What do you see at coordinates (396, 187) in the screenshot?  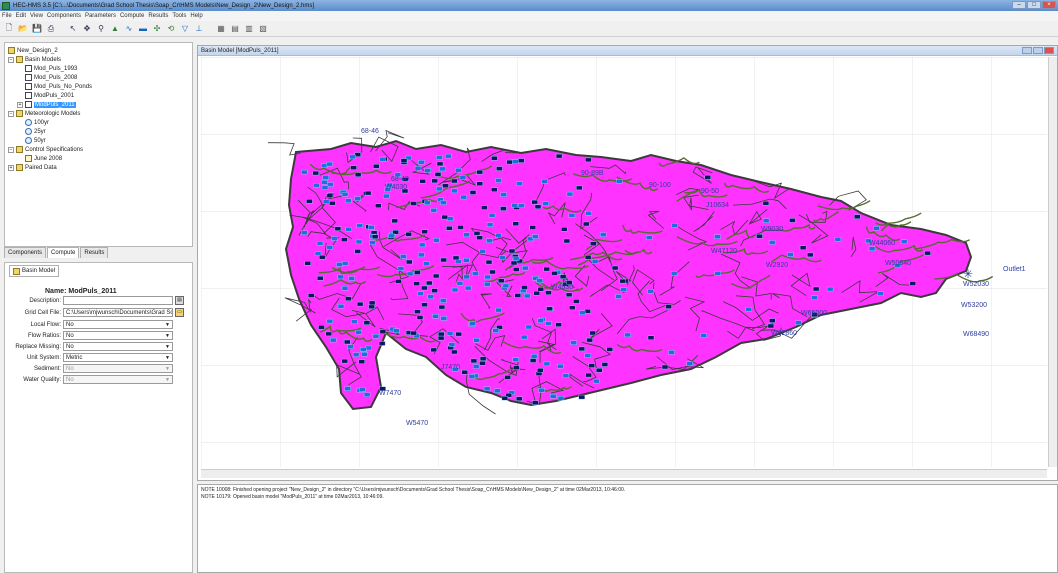 I see `element-label: W4030` at bounding box center [396, 187].